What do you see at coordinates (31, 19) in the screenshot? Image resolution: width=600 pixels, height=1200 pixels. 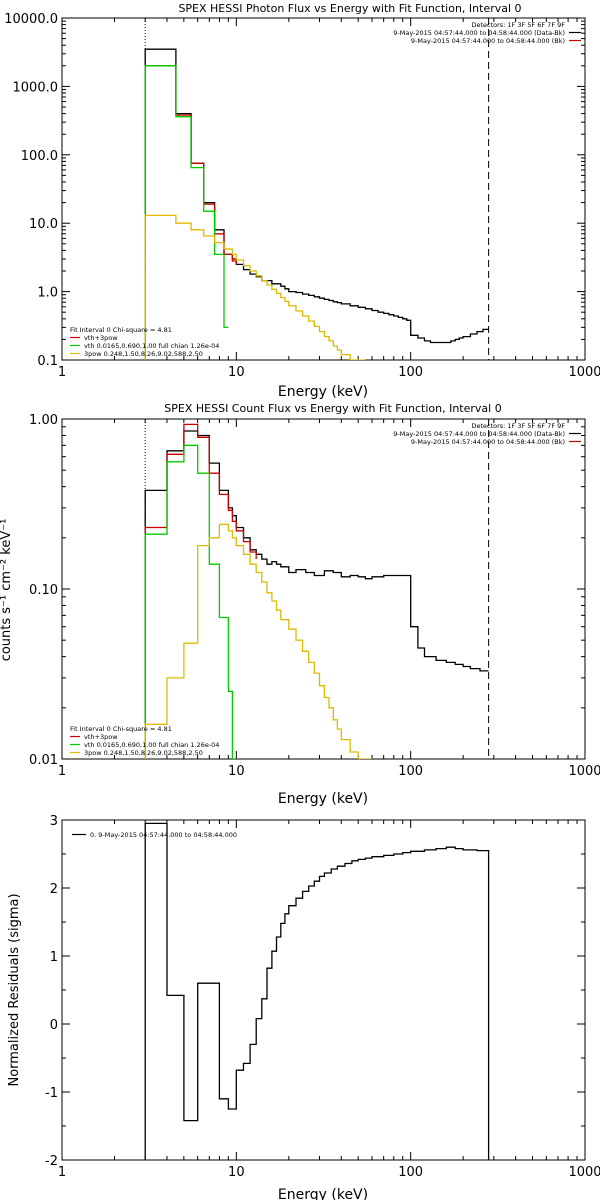 I see `y-tick-label: 10000.0` at bounding box center [31, 19].